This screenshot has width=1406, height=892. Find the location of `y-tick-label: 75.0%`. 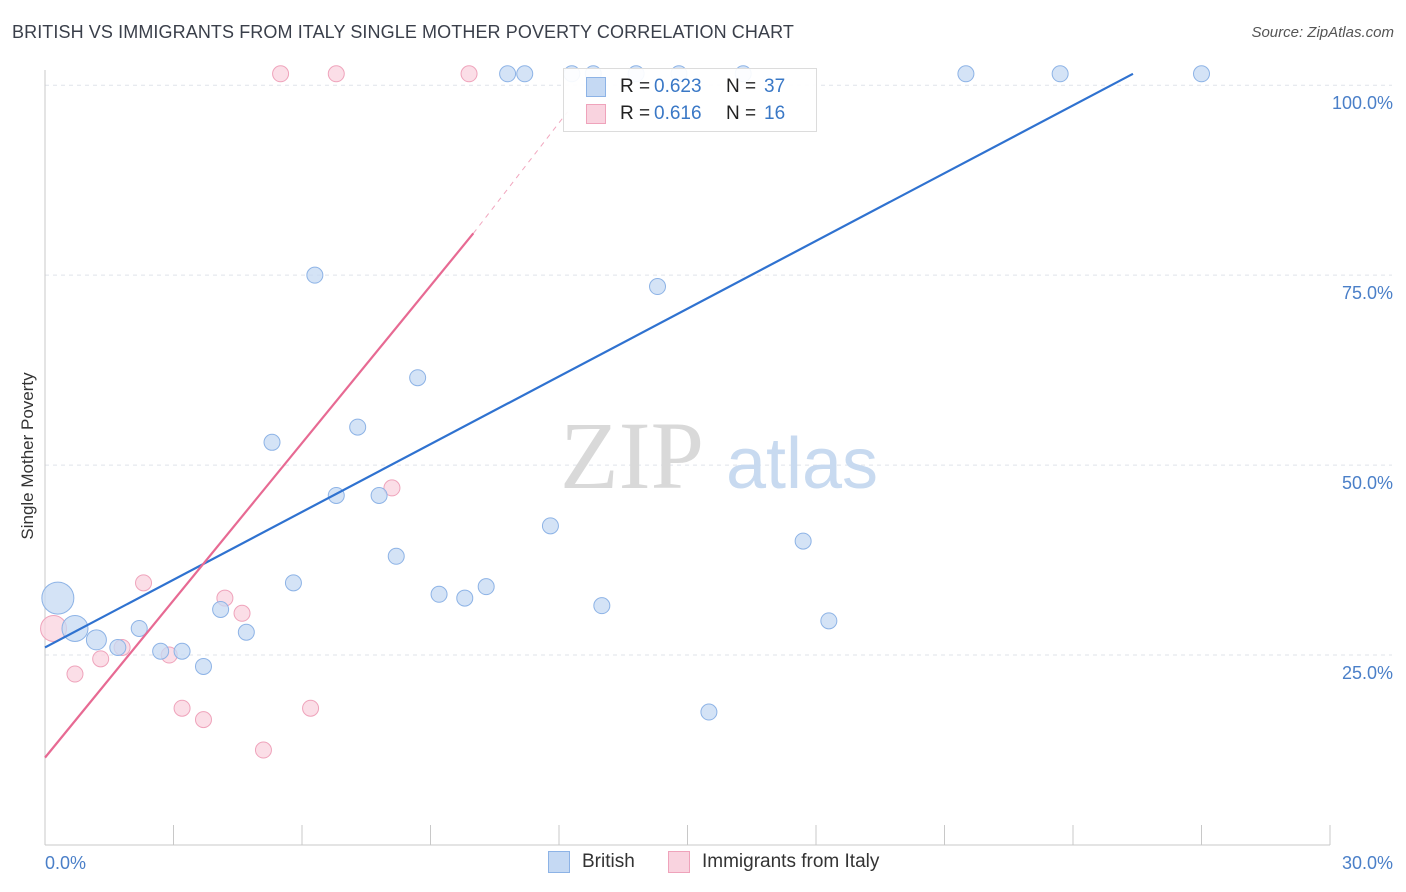

y-tick-label: 75.0% is located at coordinates (1367, 293).